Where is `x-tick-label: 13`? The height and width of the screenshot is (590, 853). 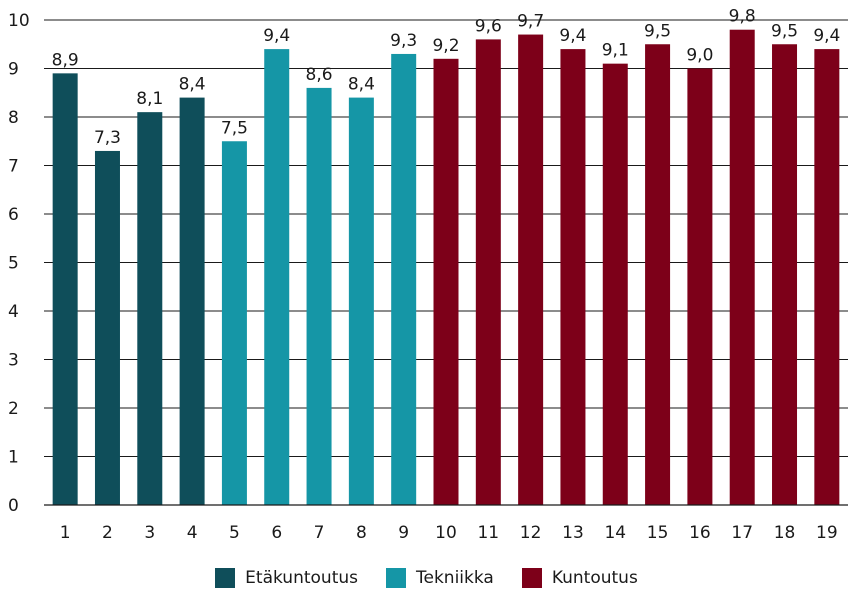
x-tick-label: 13 is located at coordinates (573, 533).